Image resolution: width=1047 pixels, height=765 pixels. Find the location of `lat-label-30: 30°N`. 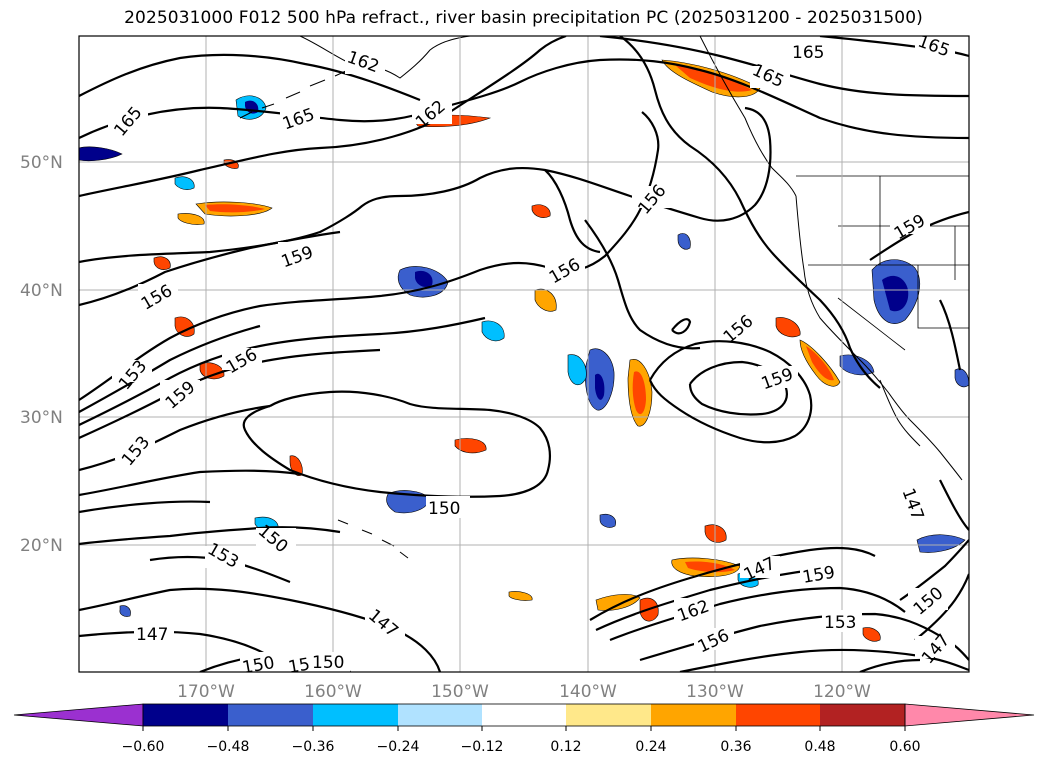

lat-label-30: 30°N is located at coordinates (41, 418).